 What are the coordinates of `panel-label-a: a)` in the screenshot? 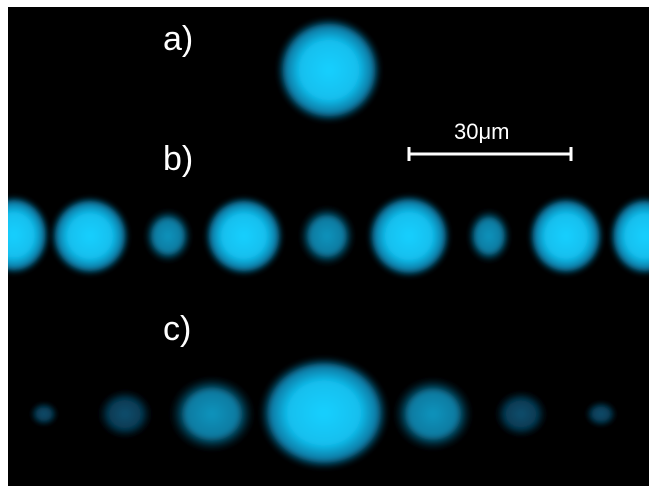 It's located at (178, 39).